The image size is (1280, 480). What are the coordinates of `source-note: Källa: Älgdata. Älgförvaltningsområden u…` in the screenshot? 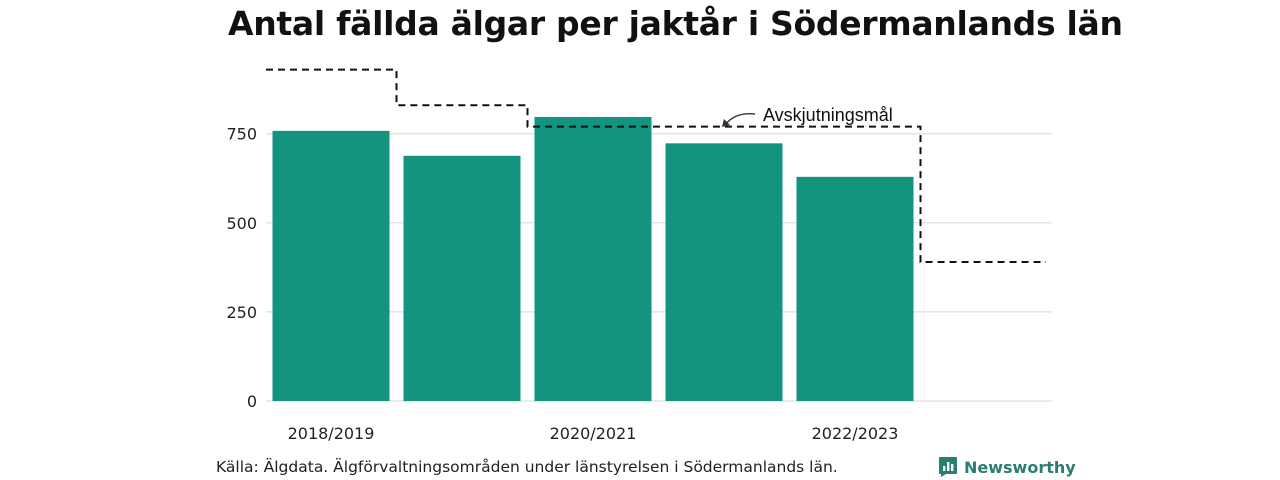 It's located at (527, 467).